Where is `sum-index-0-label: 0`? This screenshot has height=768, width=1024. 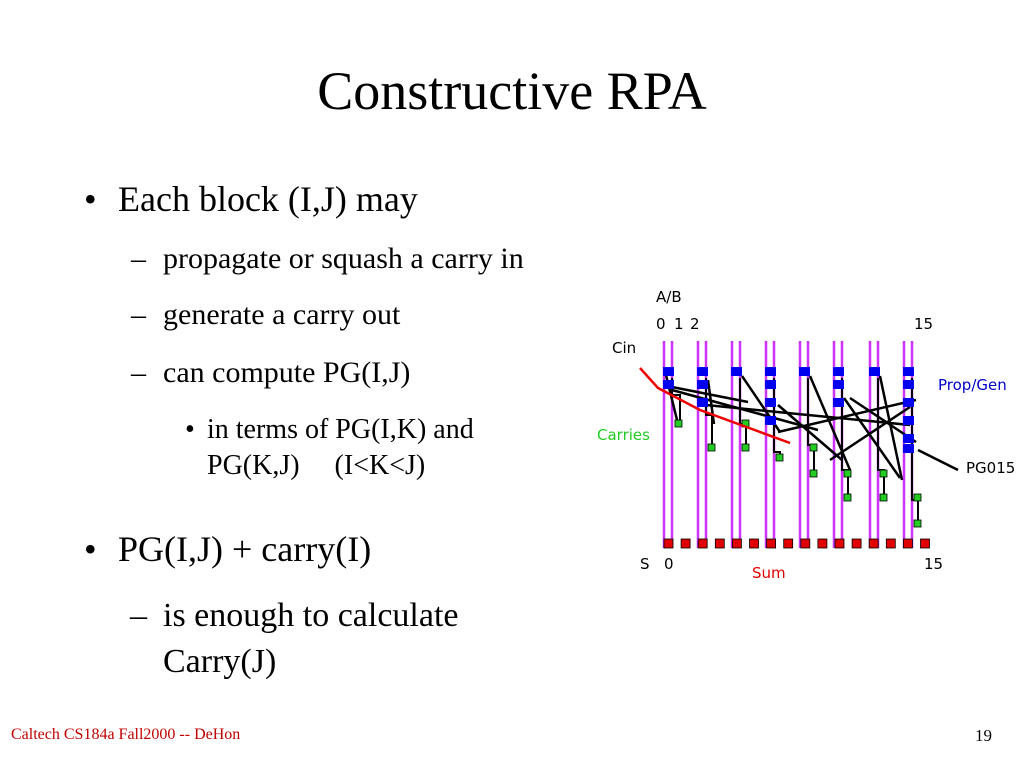
sum-index-0-label: 0 is located at coordinates (669, 564).